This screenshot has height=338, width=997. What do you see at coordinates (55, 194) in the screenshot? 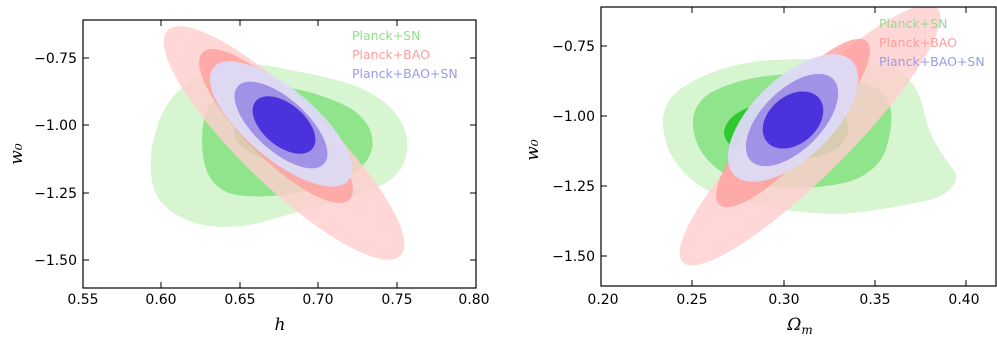
I see `left-ytick-label: −1.25` at bounding box center [55, 194].